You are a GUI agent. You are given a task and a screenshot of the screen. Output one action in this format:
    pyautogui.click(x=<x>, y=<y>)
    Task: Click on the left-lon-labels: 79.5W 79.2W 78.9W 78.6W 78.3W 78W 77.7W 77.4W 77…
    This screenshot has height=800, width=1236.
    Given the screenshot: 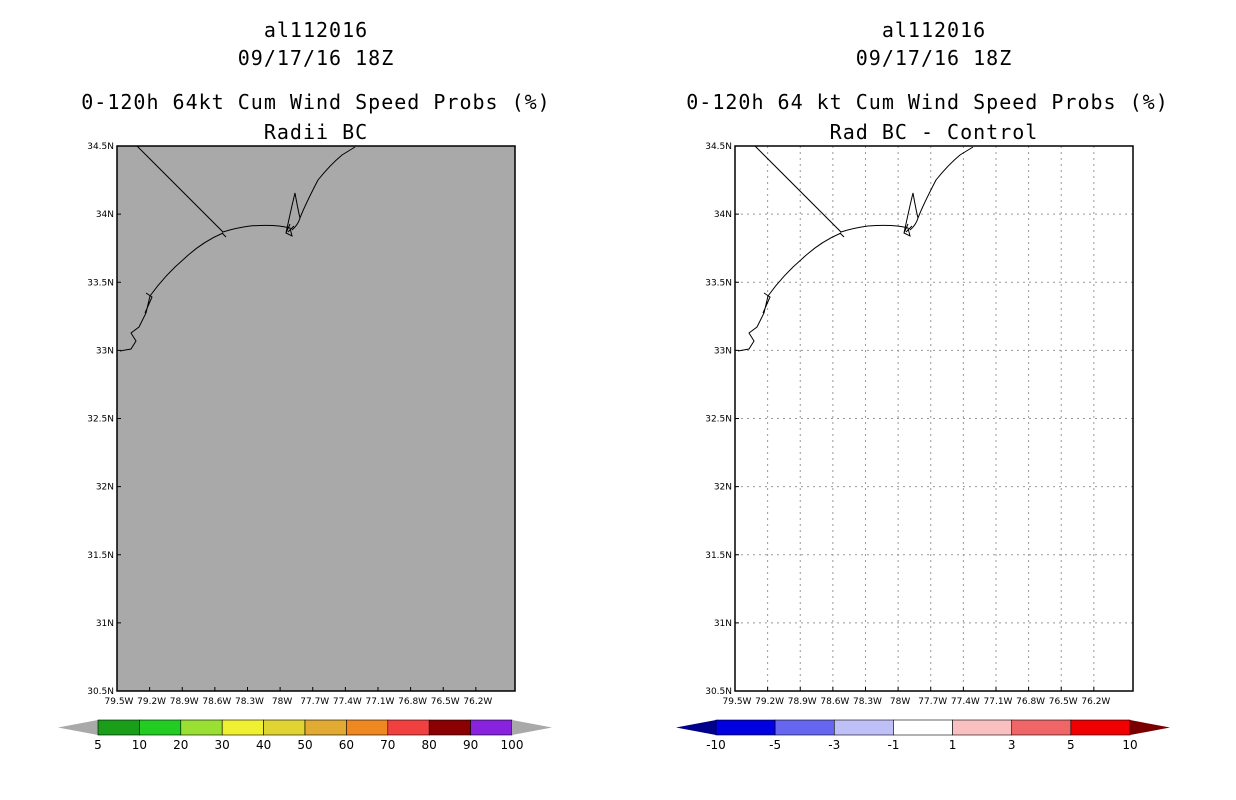 What is the action you would take?
    pyautogui.click(x=299, y=702)
    